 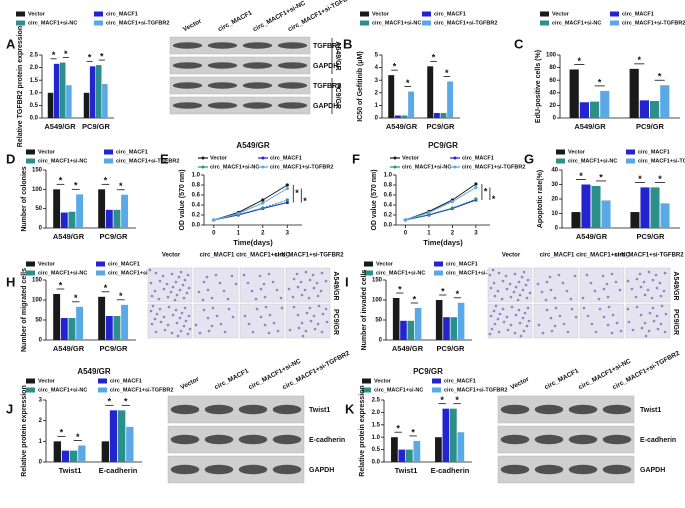 What do you see at coordinates (388, 206) in the screenshot?
I see `y-tick-label: 0.4` at bounding box center [388, 206].